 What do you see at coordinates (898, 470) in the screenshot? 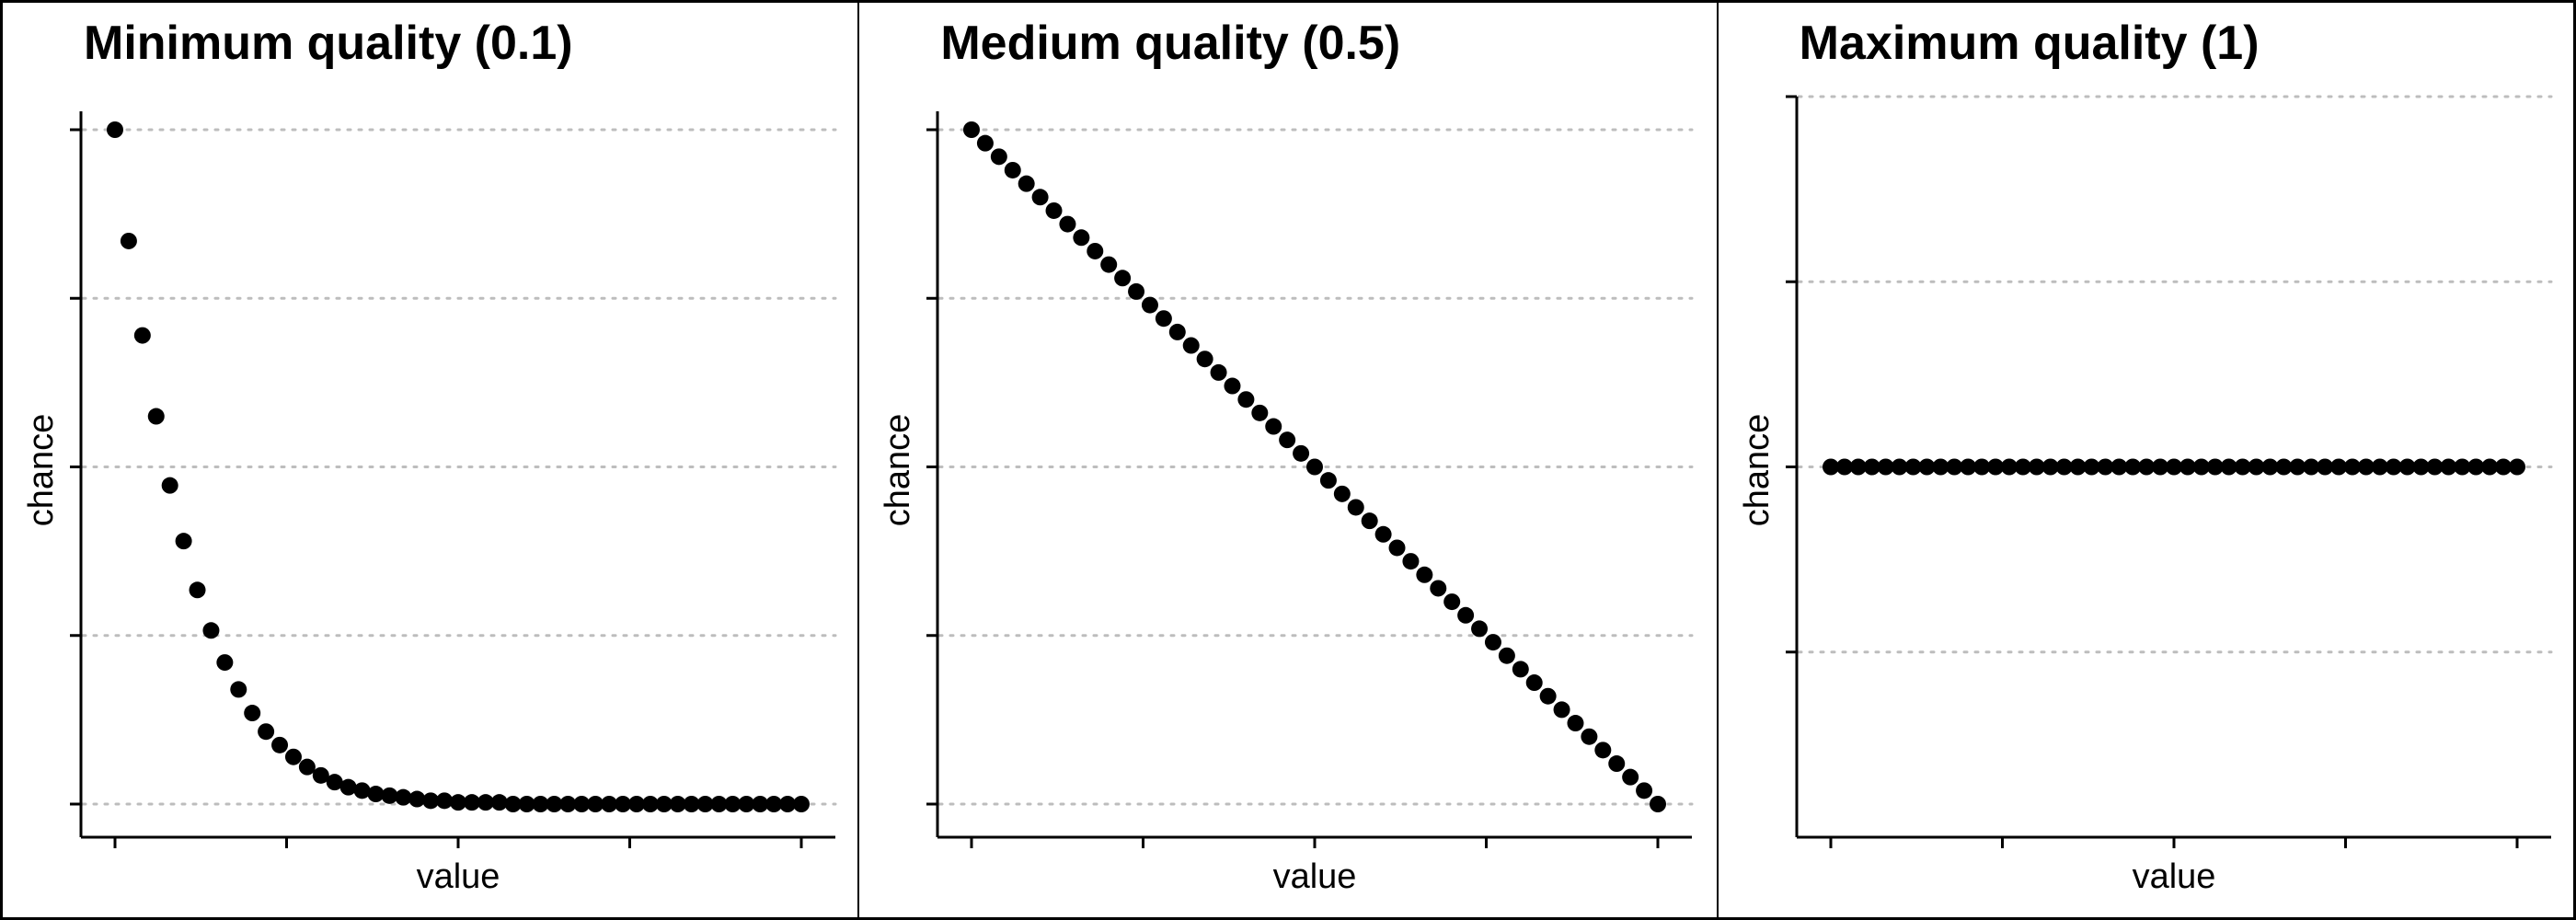
I see `y-axis-label: chance` at bounding box center [898, 470].